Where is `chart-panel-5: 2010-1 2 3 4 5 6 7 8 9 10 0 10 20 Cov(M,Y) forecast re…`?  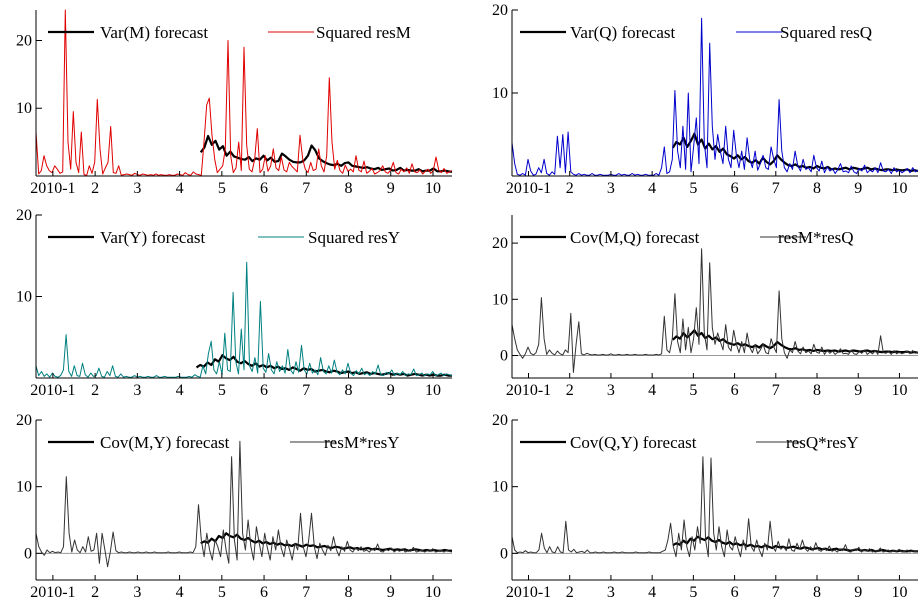 chart-panel-5: 2010-1 2 3 4 5 6 7 8 9 10 0 10 20 Cov(M,Y) forecast re… is located at coordinates (234, 506).